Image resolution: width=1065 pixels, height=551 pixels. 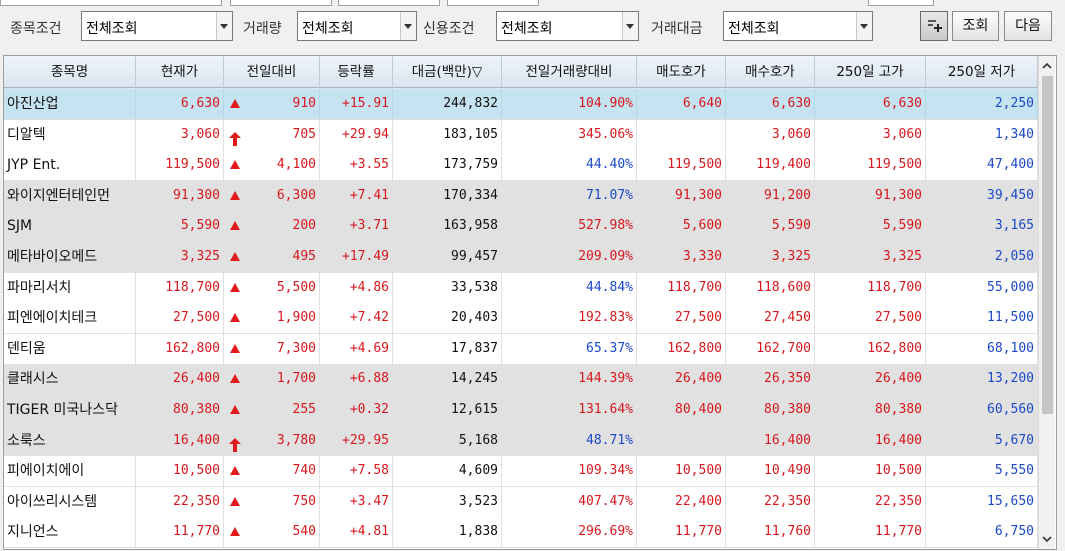 What do you see at coordinates (870, 288) in the screenshot?
I see `cell-250d-high: 118,700` at bounding box center [870, 288].